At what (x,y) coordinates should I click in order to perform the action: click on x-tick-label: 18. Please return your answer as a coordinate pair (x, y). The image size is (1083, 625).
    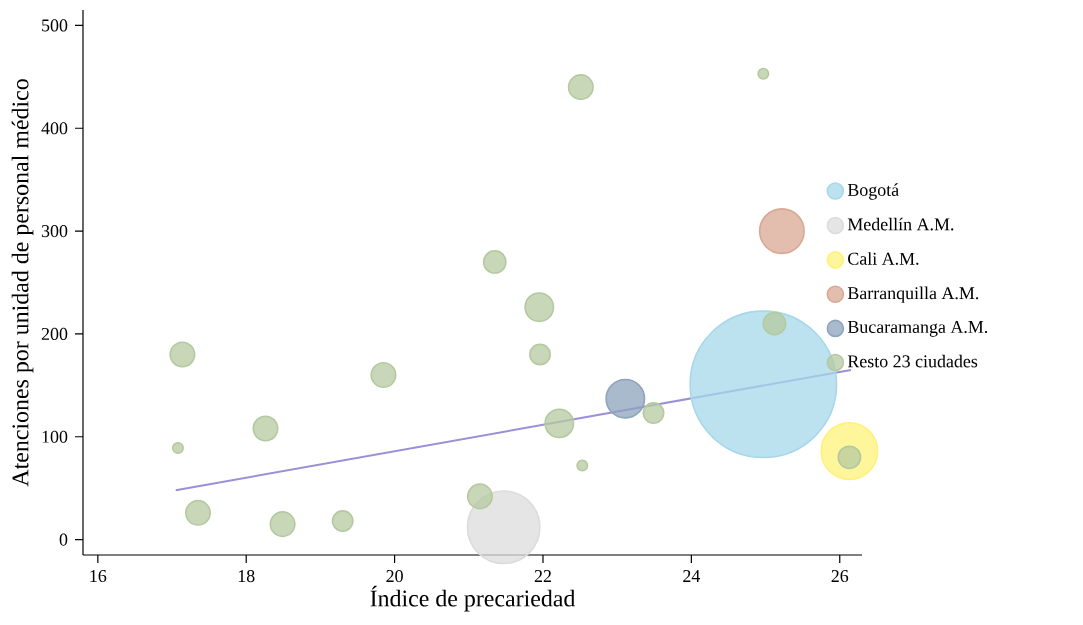
    Looking at the image, I should click on (246, 576).